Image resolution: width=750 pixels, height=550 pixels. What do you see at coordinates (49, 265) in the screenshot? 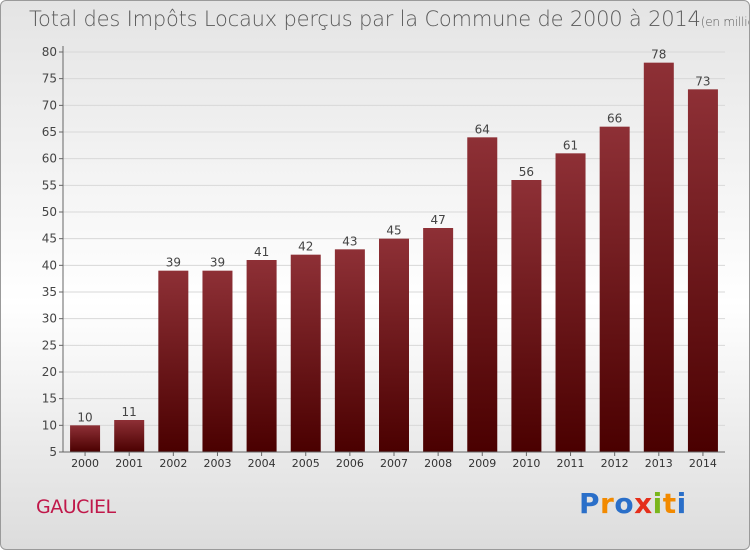
I see `y-tick-label: 40` at bounding box center [49, 265].